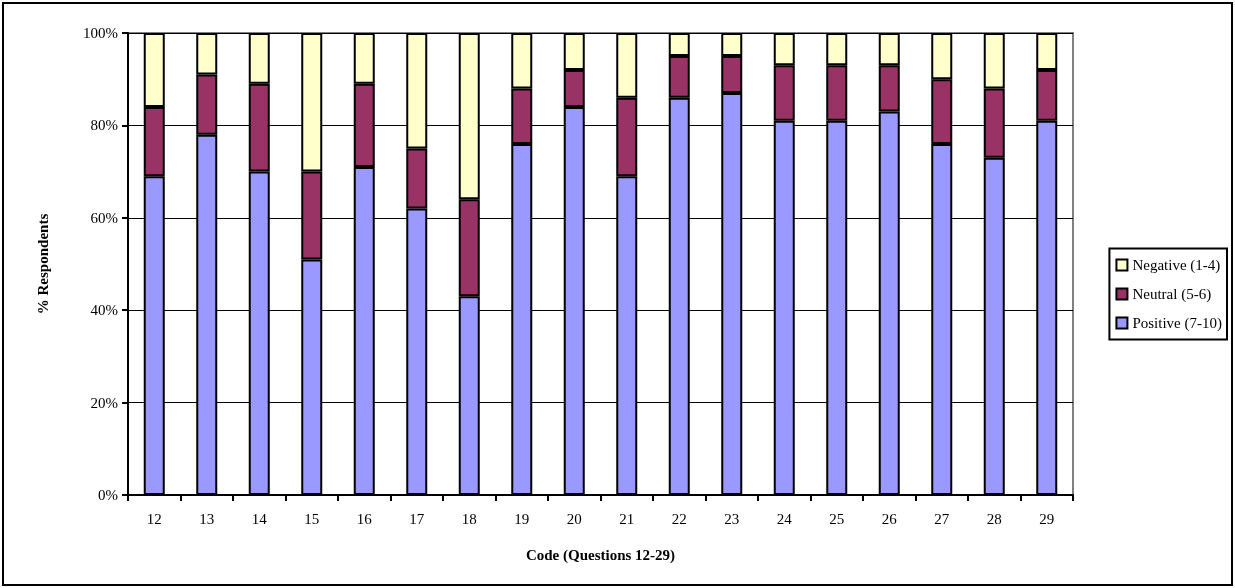  I want to click on x-tick-label: 12, so click(154, 518).